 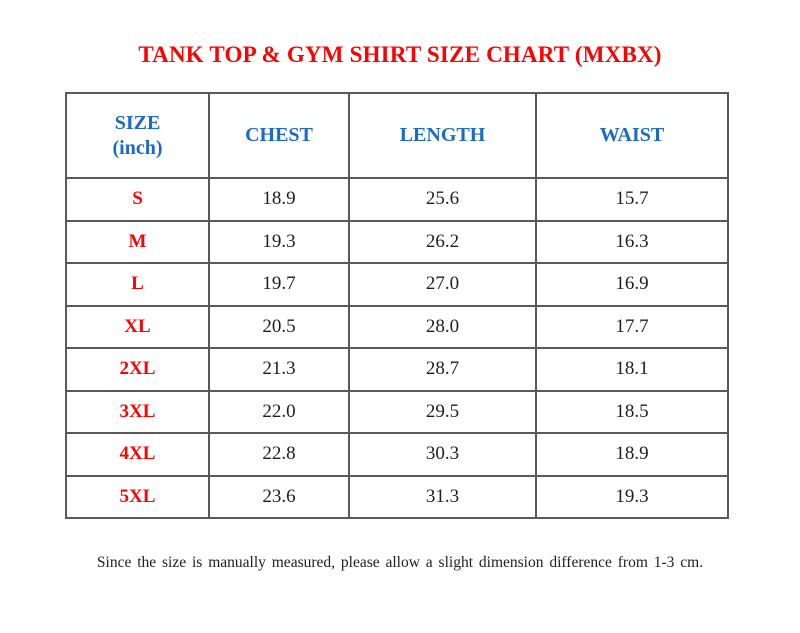 What do you see at coordinates (632, 496) in the screenshot?
I see `waist-value: 19.3` at bounding box center [632, 496].